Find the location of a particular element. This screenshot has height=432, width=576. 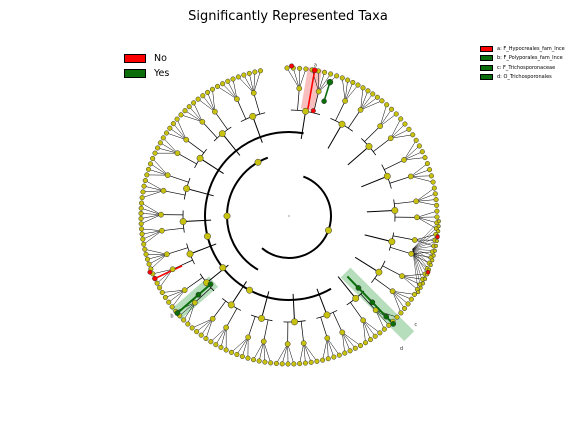

clade-highlight-letter: b is located at coordinates (171, 317).